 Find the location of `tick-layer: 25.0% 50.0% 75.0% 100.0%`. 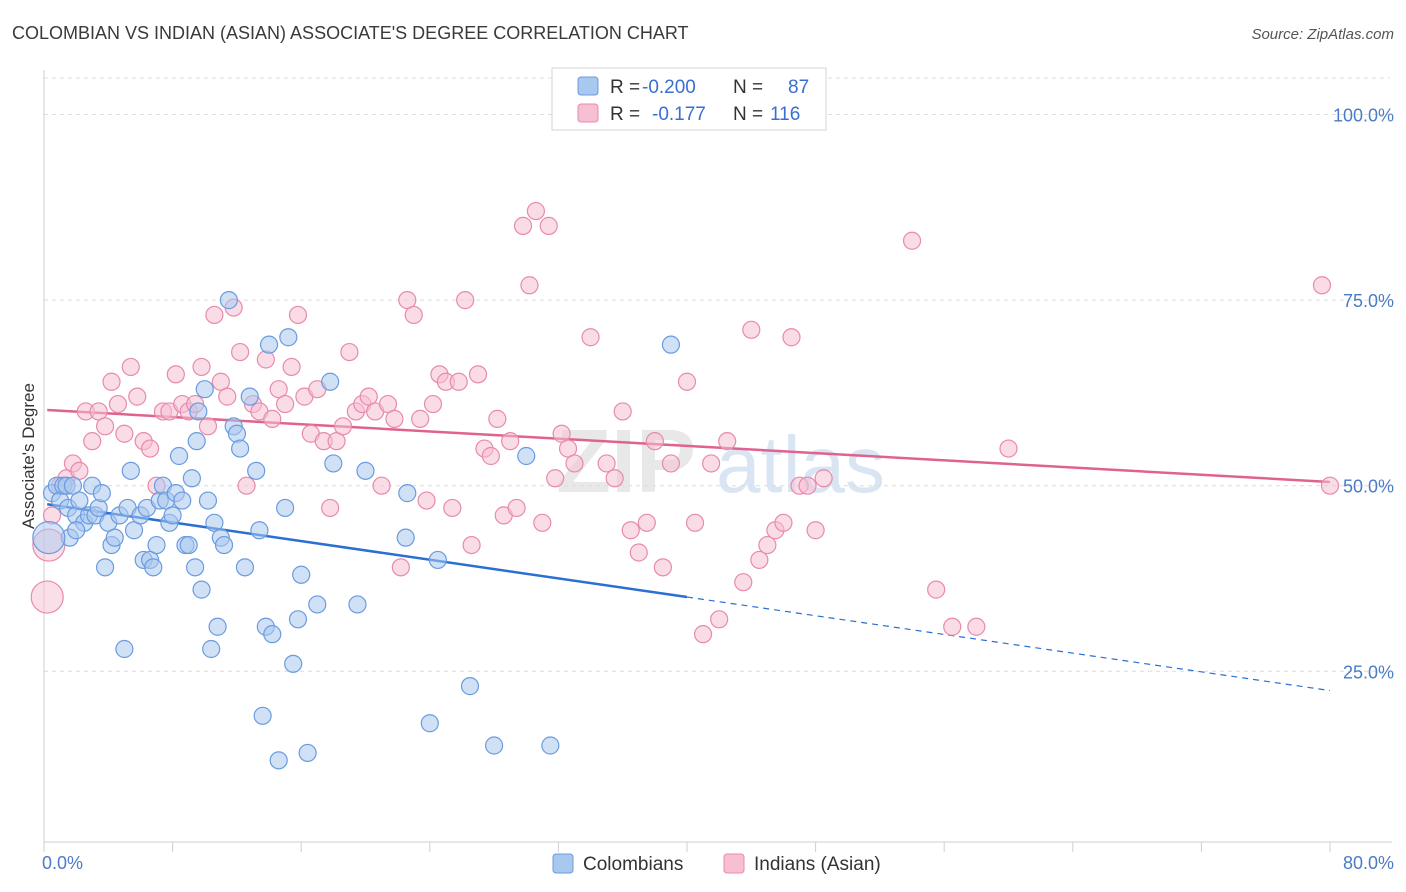

tick-layer: 25.0% 50.0% 75.0% 100.0% is located at coordinates (1363, 394).